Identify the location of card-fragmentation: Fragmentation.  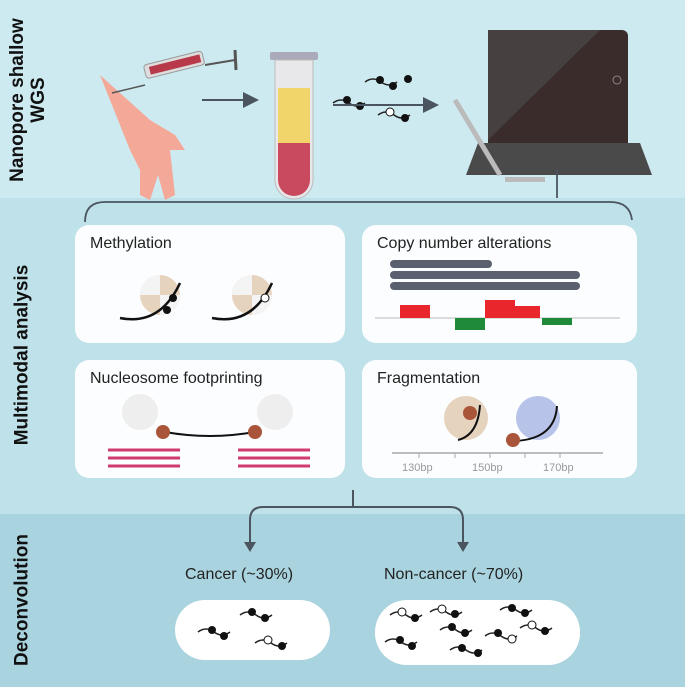
(499, 419).